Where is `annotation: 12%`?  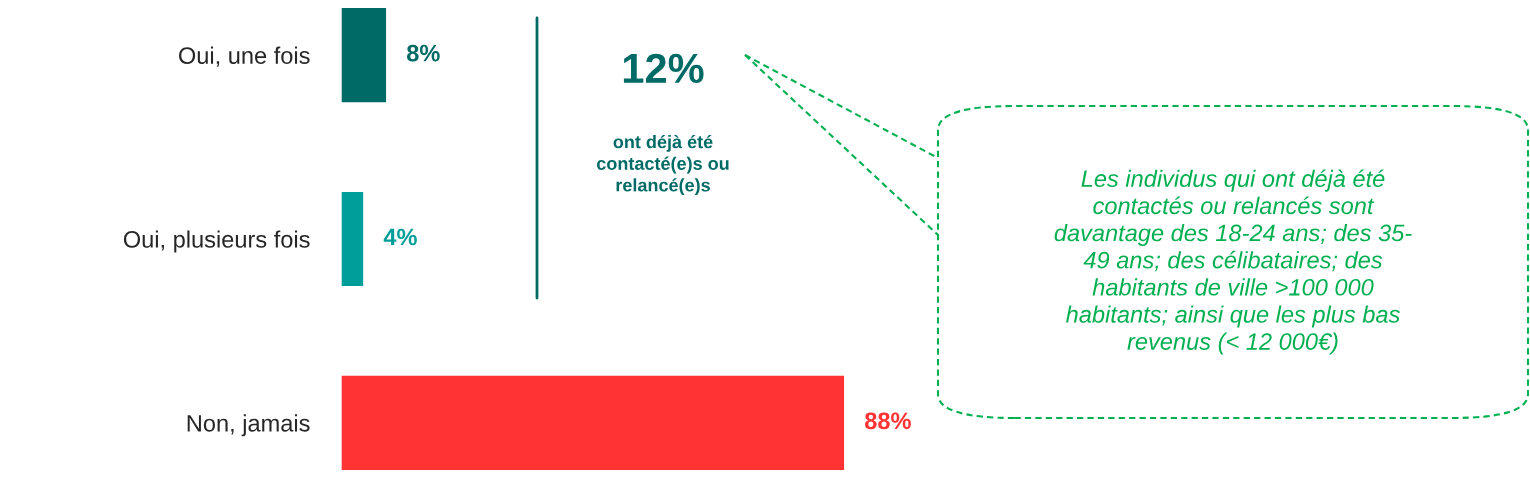 annotation: 12% is located at coordinates (663, 68).